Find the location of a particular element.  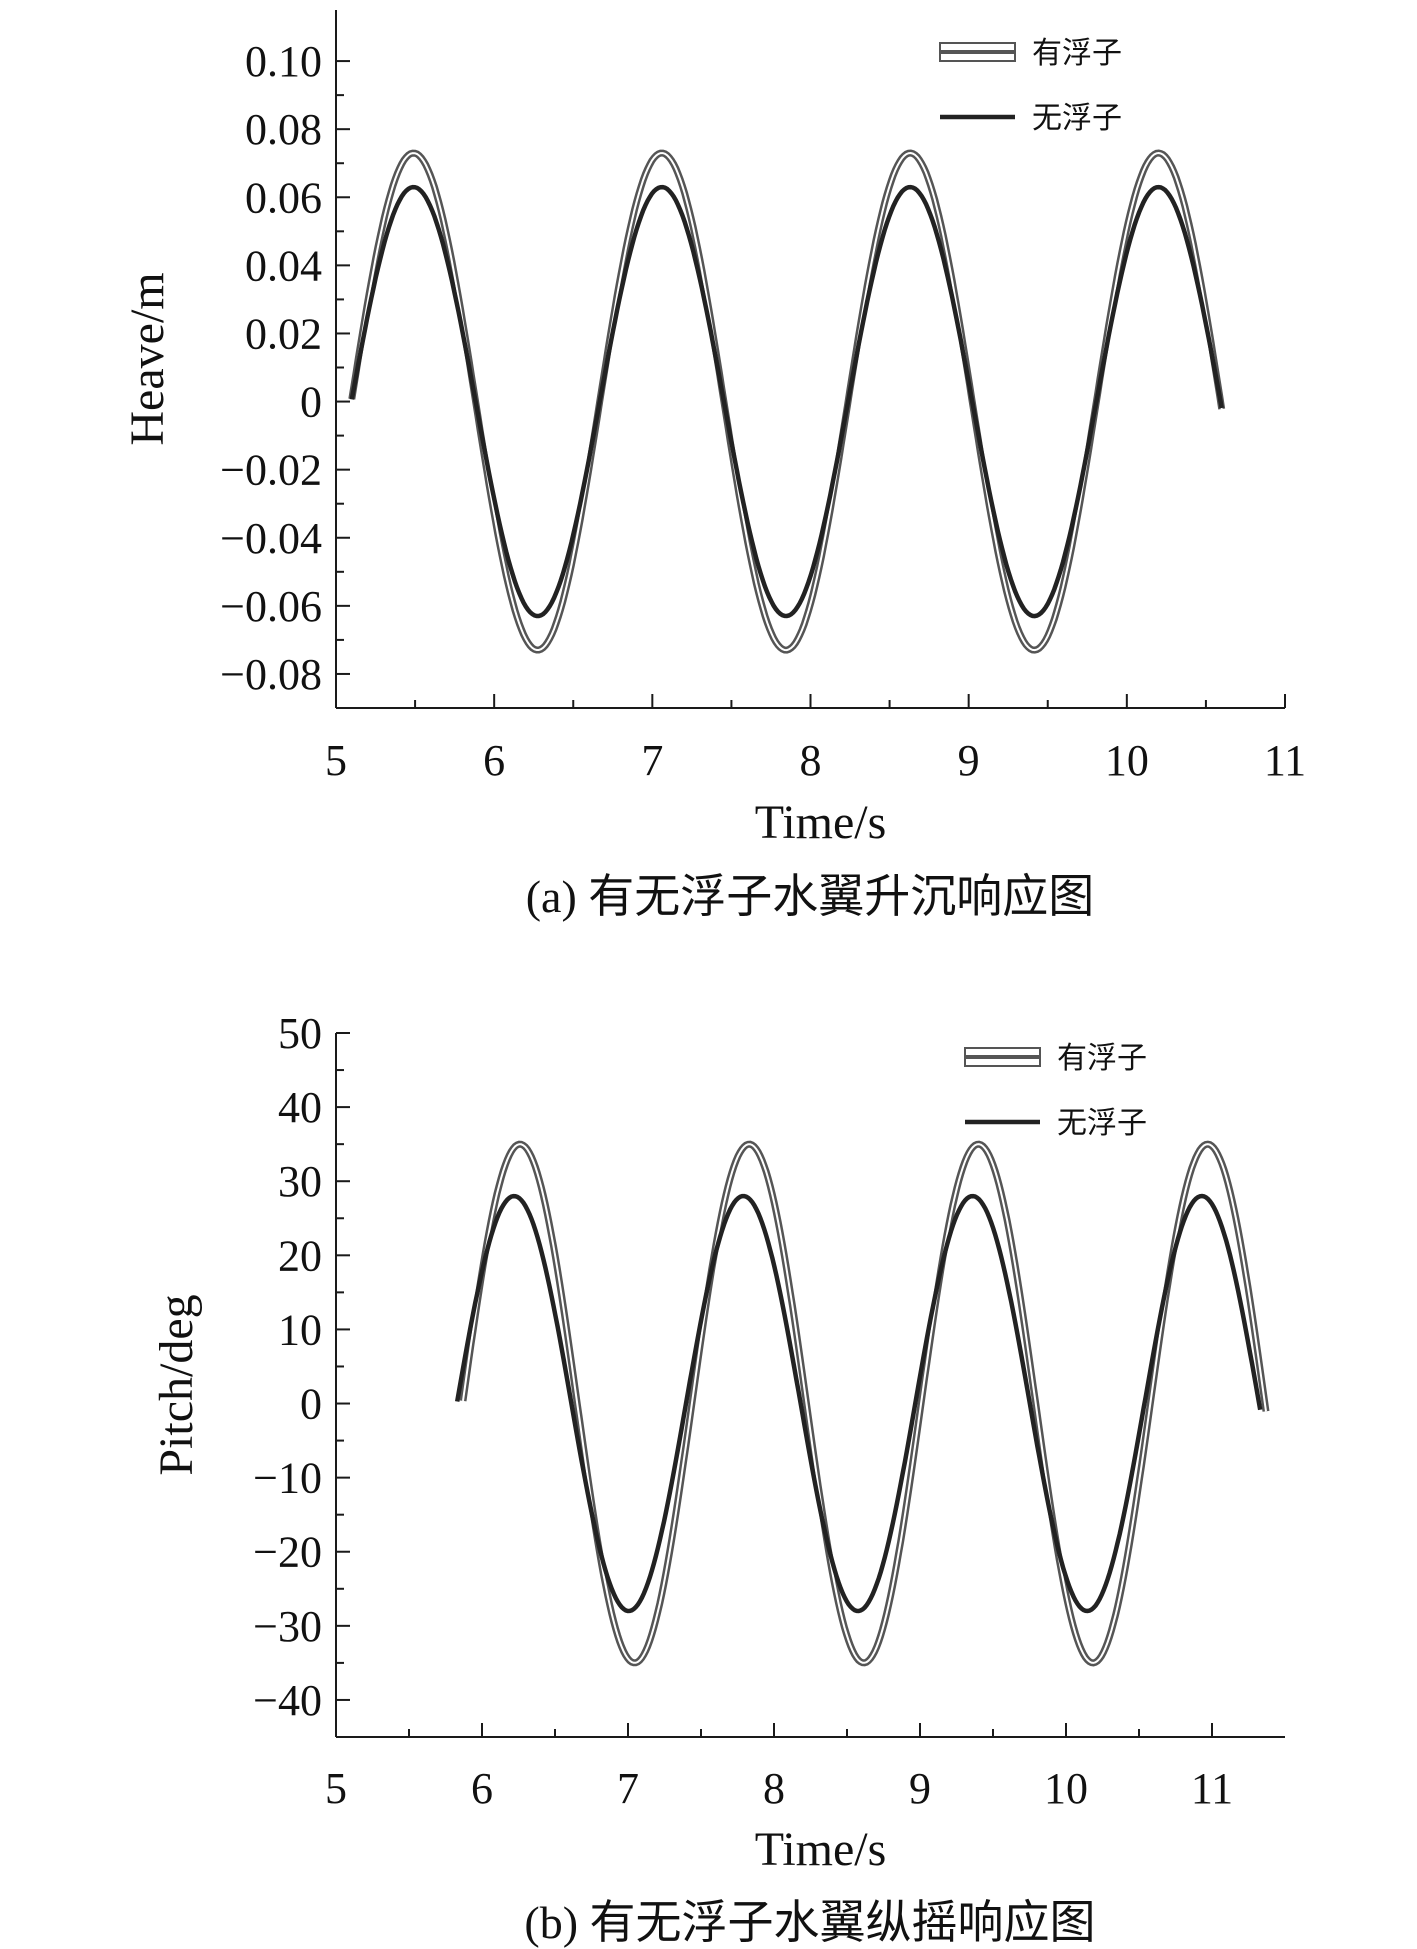

heave-y-tick-label: −0.06 is located at coordinates (271, 606).